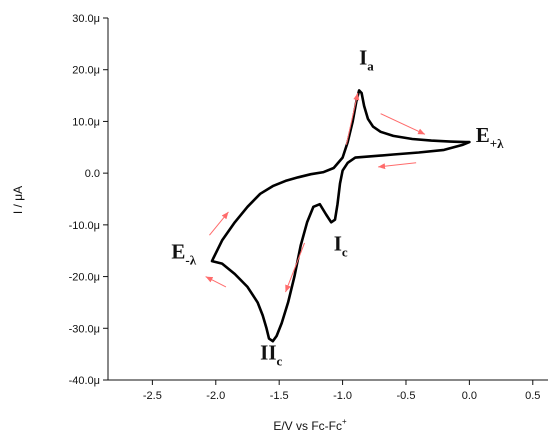  What do you see at coordinates (532, 396) in the screenshot?
I see `x-tick-label: 0.5` at bounding box center [532, 396].